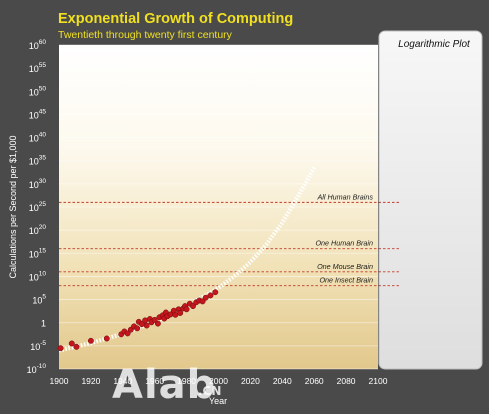 This screenshot has height=414, width=489. Describe the element at coordinates (344, 196) in the screenshot. I see `reference-line-label: All Human Brains` at that location.